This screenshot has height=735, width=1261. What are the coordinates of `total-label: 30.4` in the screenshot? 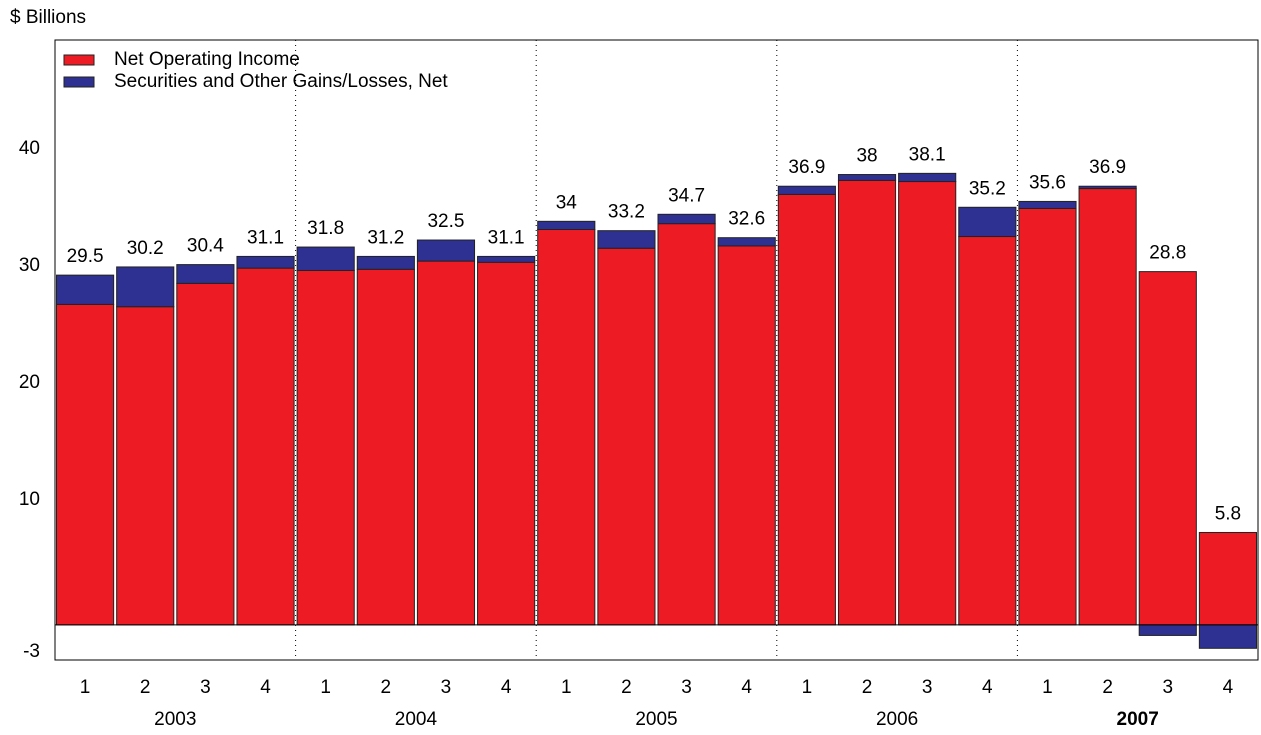 It's located at (205, 246).